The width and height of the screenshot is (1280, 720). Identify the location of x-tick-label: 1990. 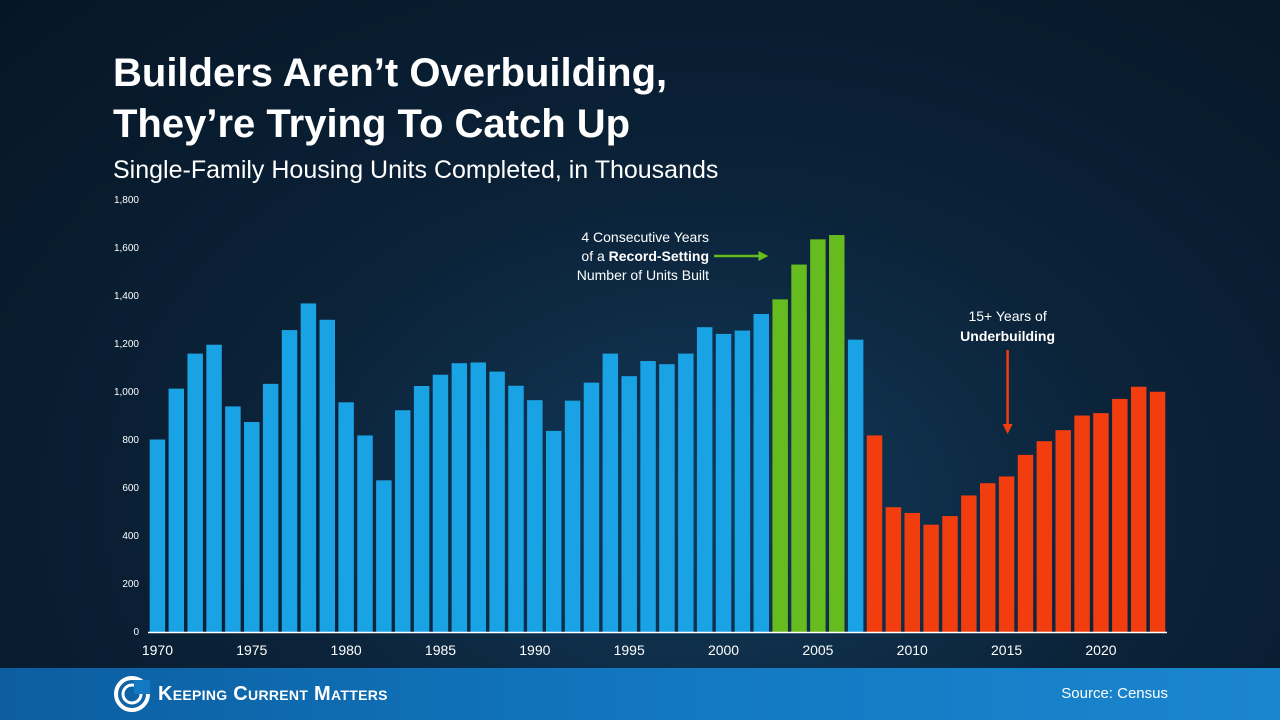
(534, 650).